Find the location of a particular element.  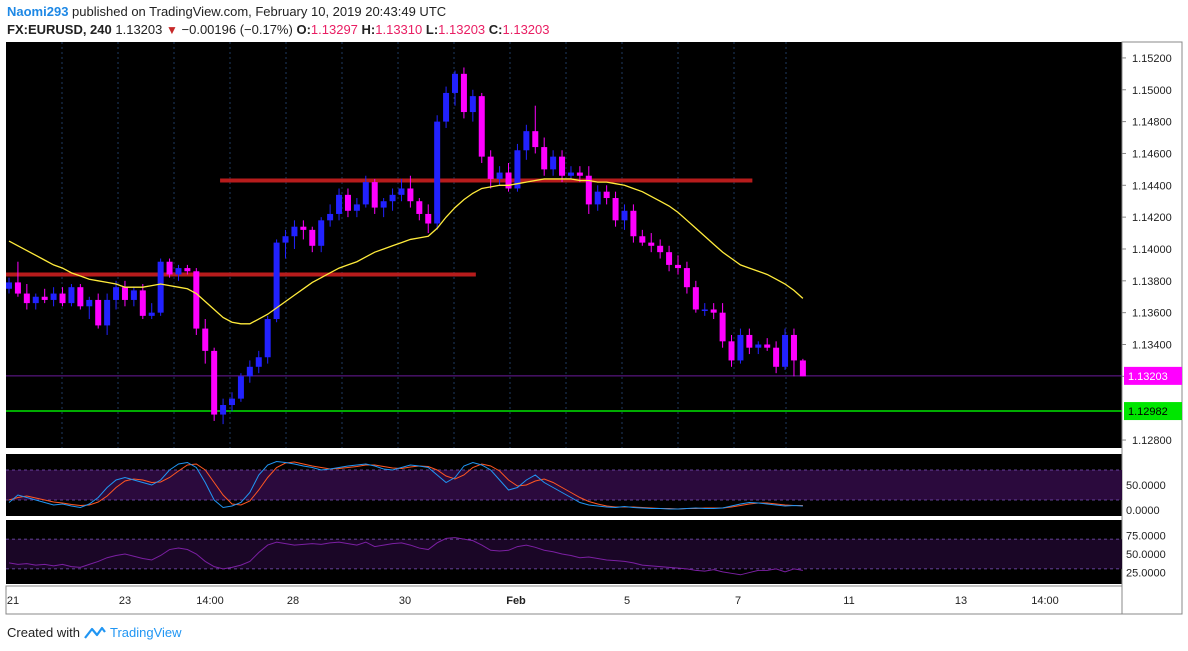

high-label: H: is located at coordinates (368, 29).